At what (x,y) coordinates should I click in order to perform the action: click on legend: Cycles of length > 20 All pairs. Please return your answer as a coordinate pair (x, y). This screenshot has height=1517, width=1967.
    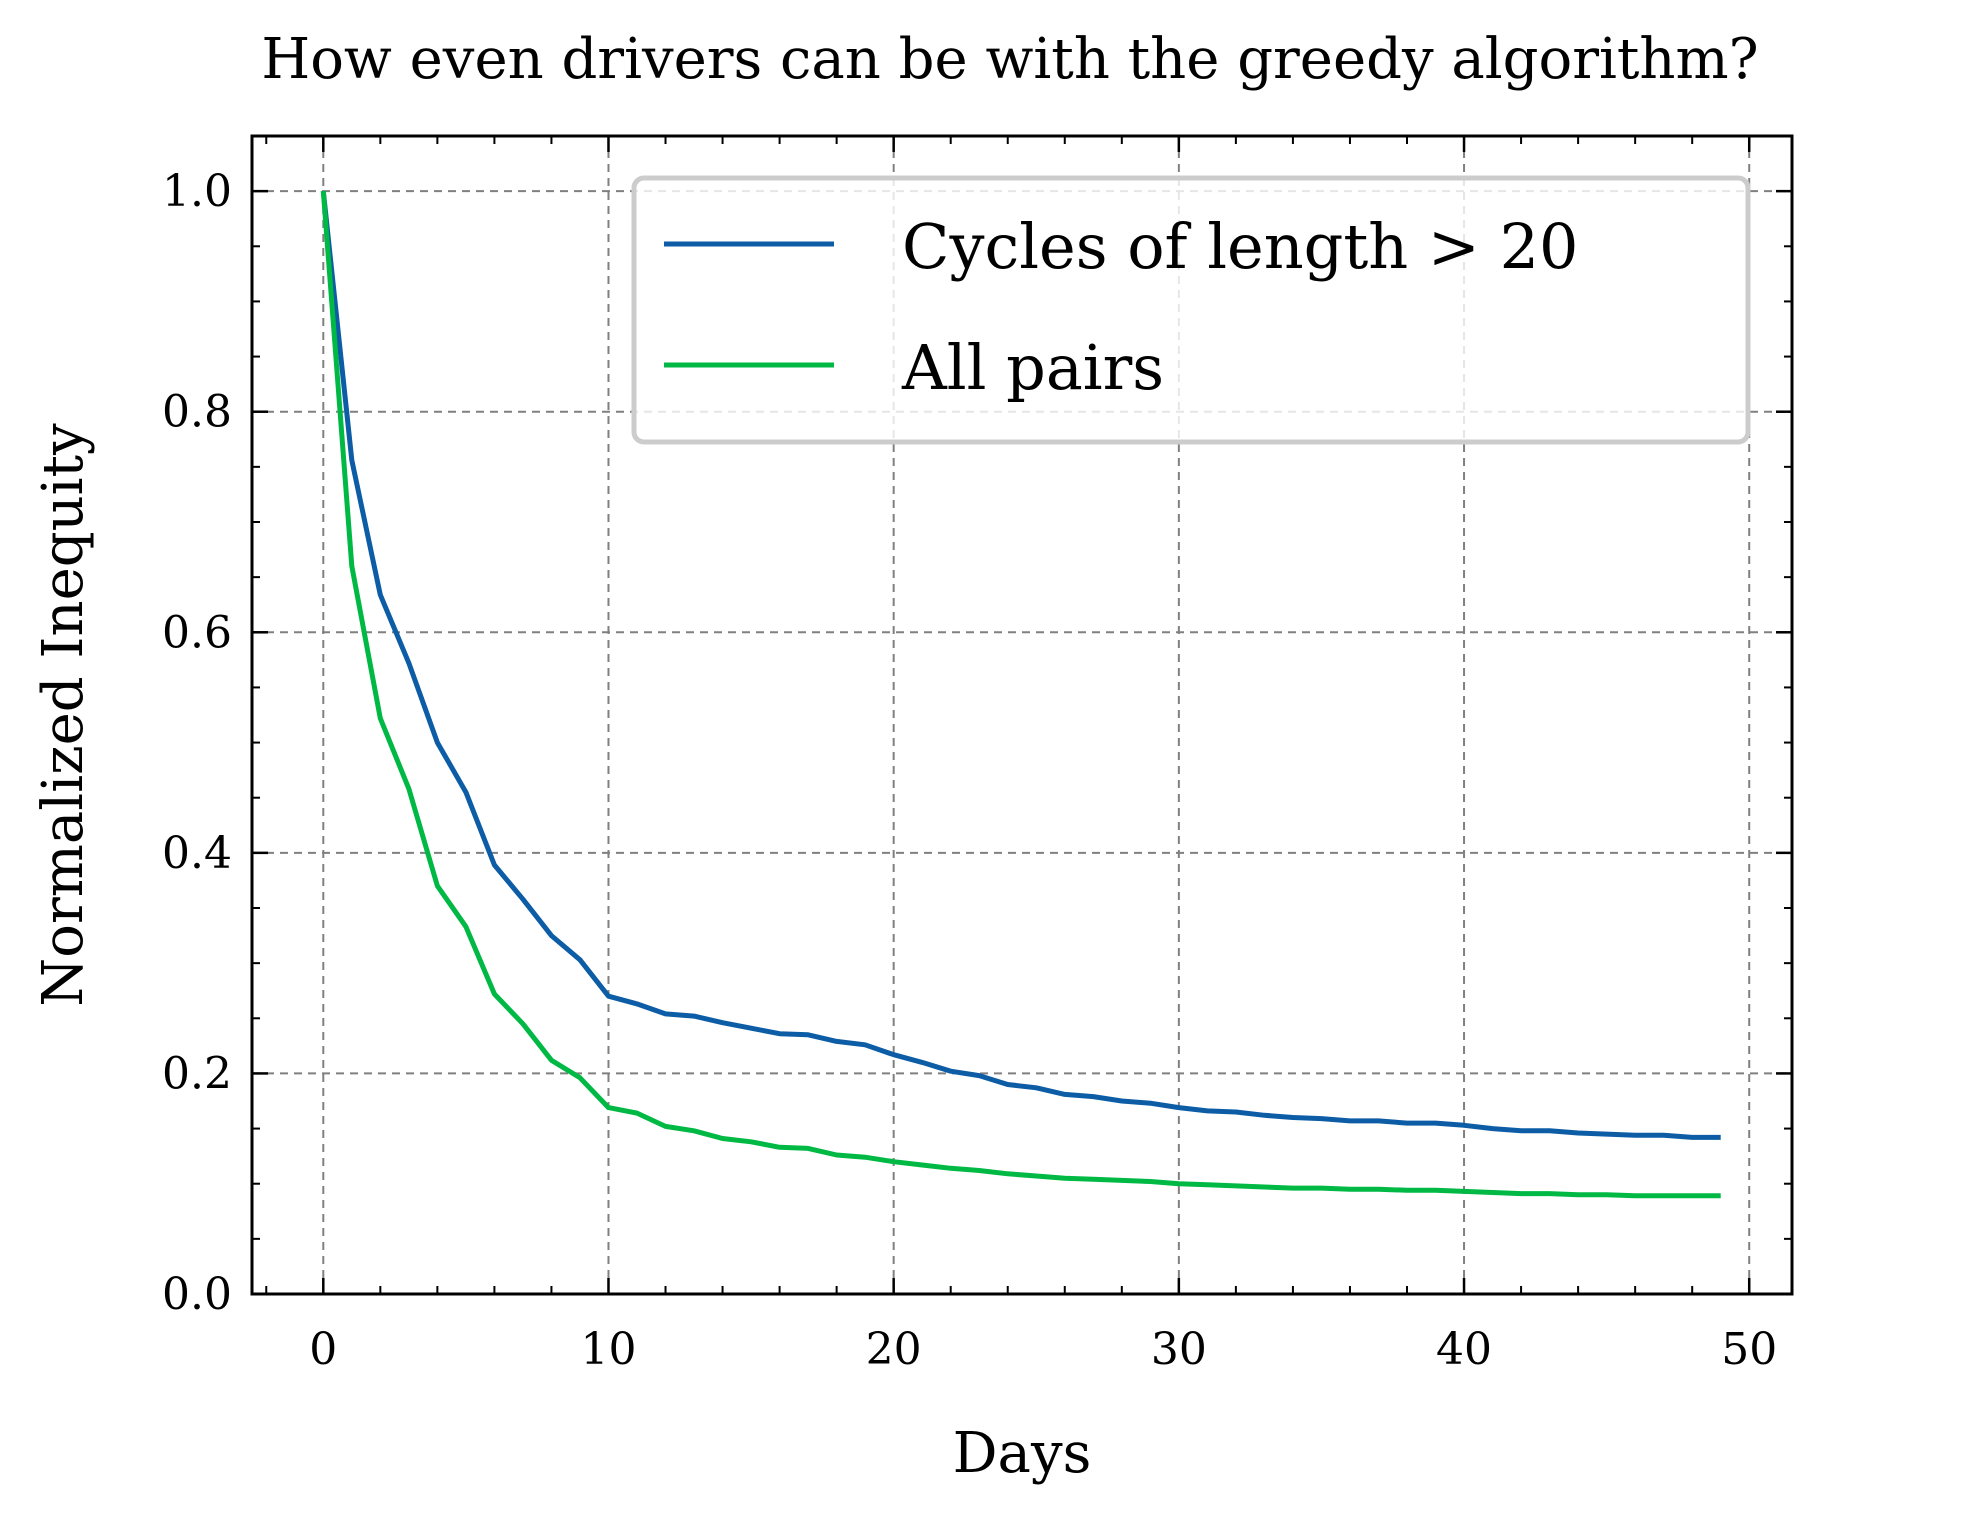
    Looking at the image, I should click on (1191, 310).